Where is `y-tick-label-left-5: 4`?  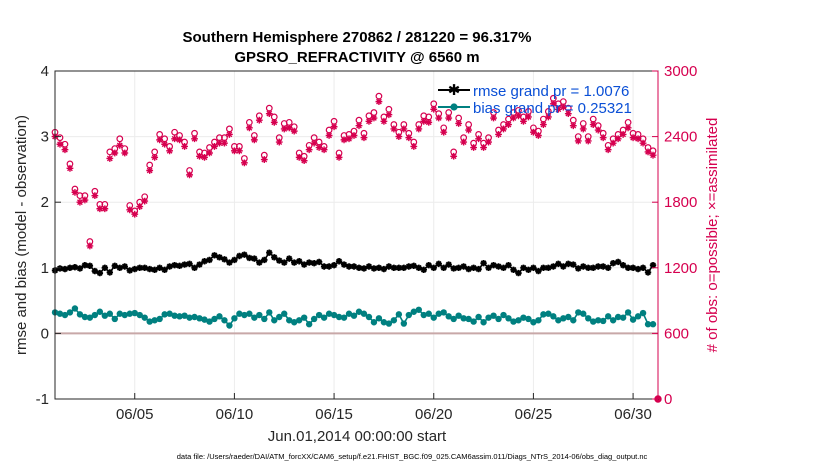
y-tick-label-left-5: 4 is located at coordinates (45, 71).